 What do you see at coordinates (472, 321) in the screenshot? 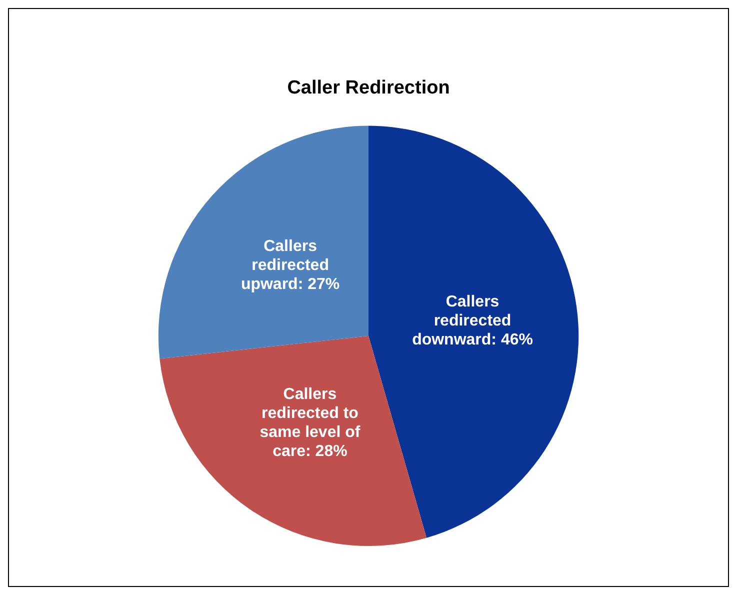
I see `slice-label: Callers redirected downward: 46%` at bounding box center [472, 321].